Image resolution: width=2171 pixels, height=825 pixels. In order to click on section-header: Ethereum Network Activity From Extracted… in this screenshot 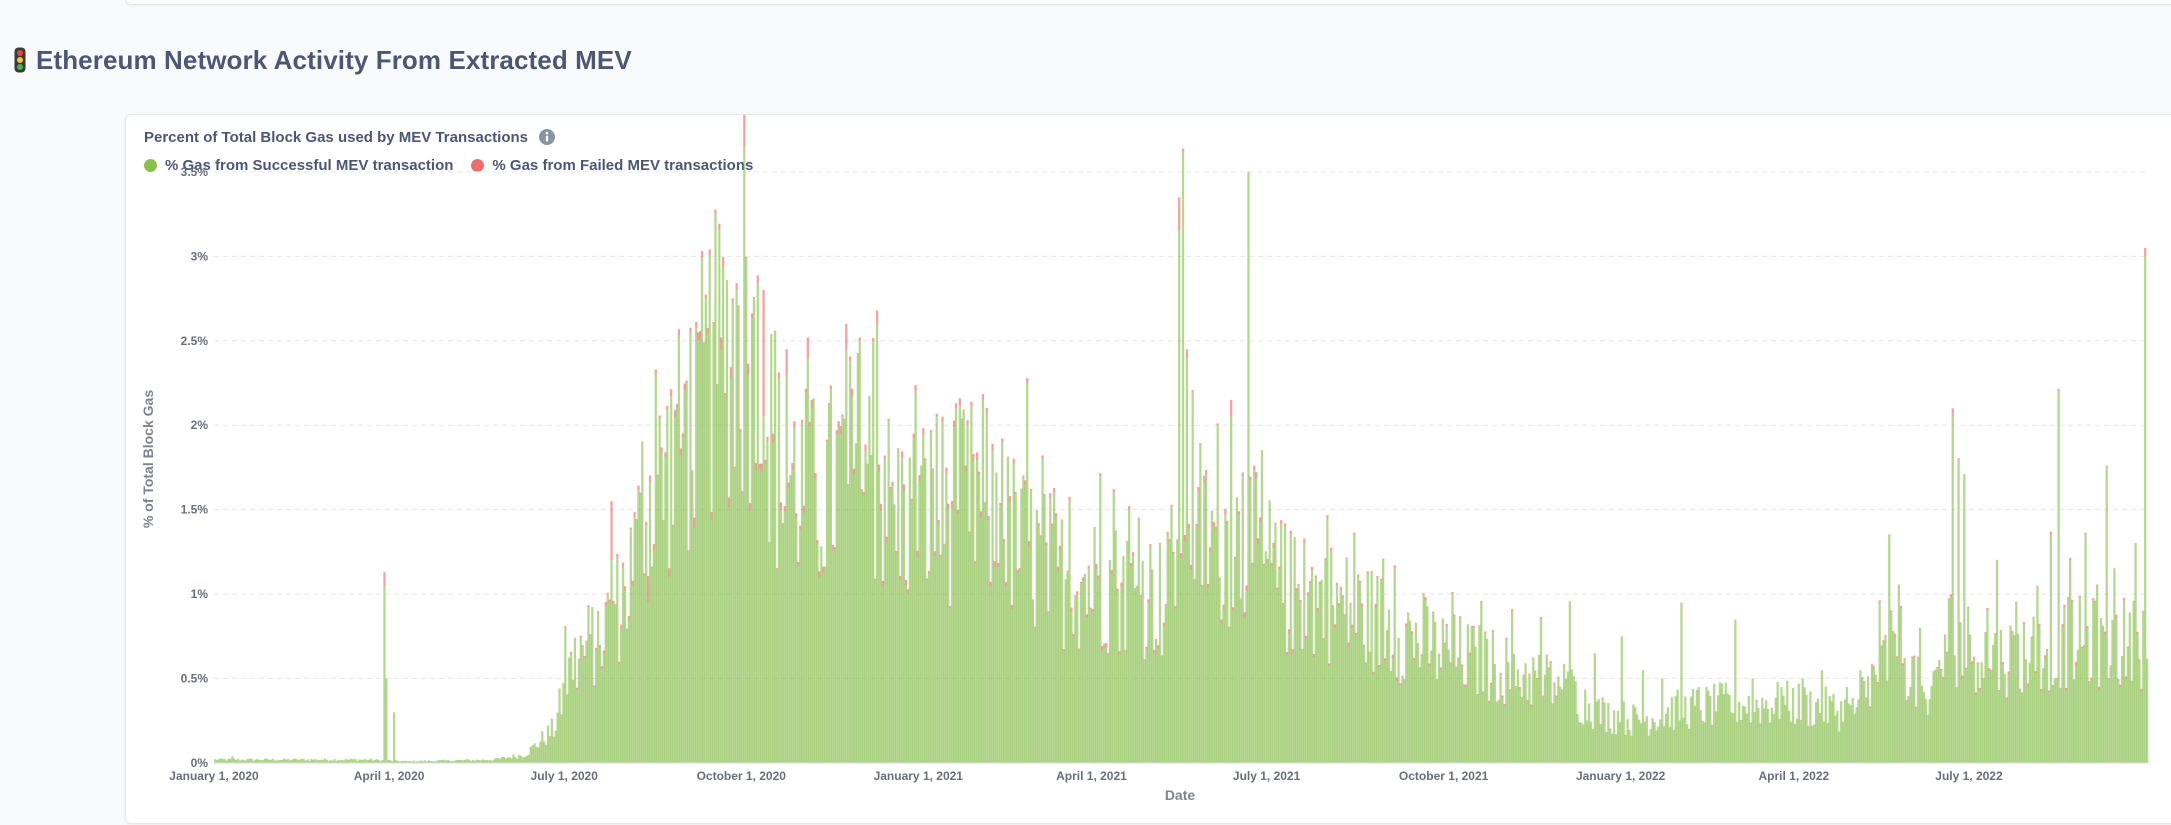, I will do `click(323, 60)`.